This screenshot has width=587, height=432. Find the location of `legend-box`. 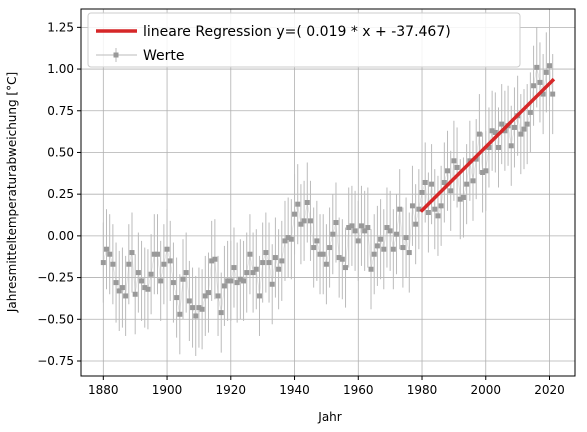

legend-box is located at coordinates (304, 40).